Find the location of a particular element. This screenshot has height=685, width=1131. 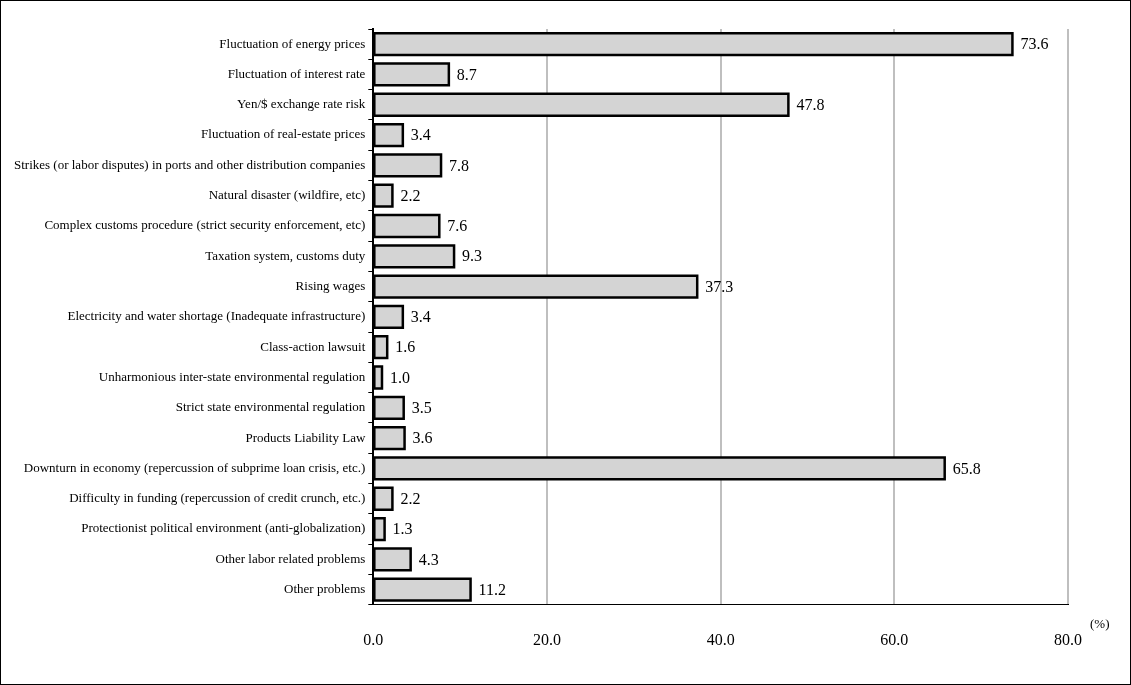

data-label: 37.3 is located at coordinates (719, 286).